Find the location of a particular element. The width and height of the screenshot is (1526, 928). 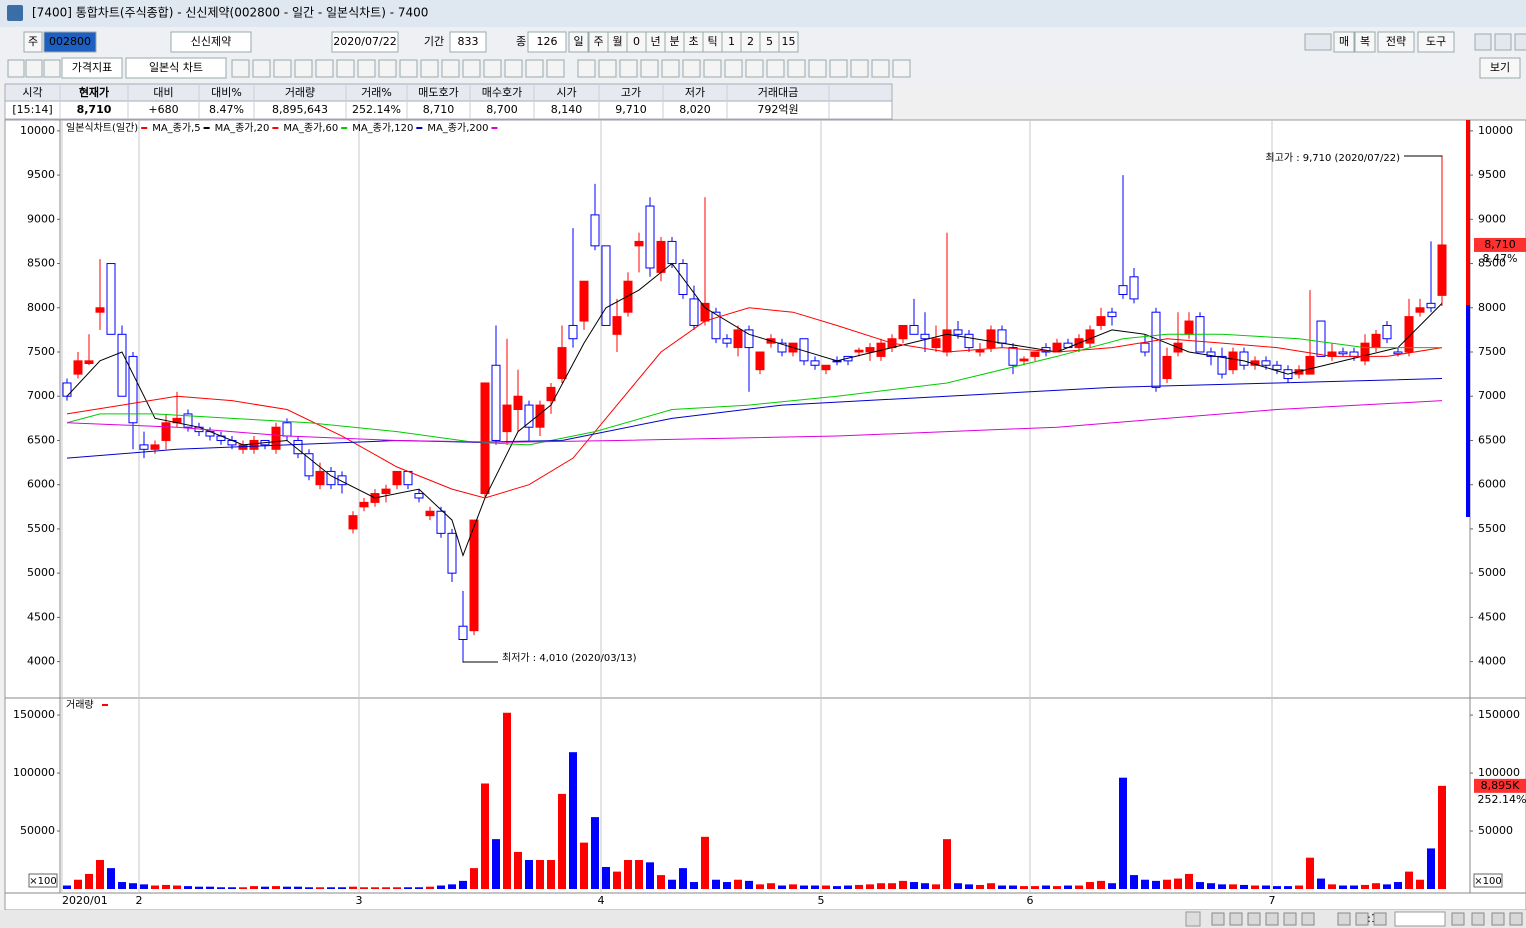

toolbar-label: 매 is located at coordinates (1344, 41).